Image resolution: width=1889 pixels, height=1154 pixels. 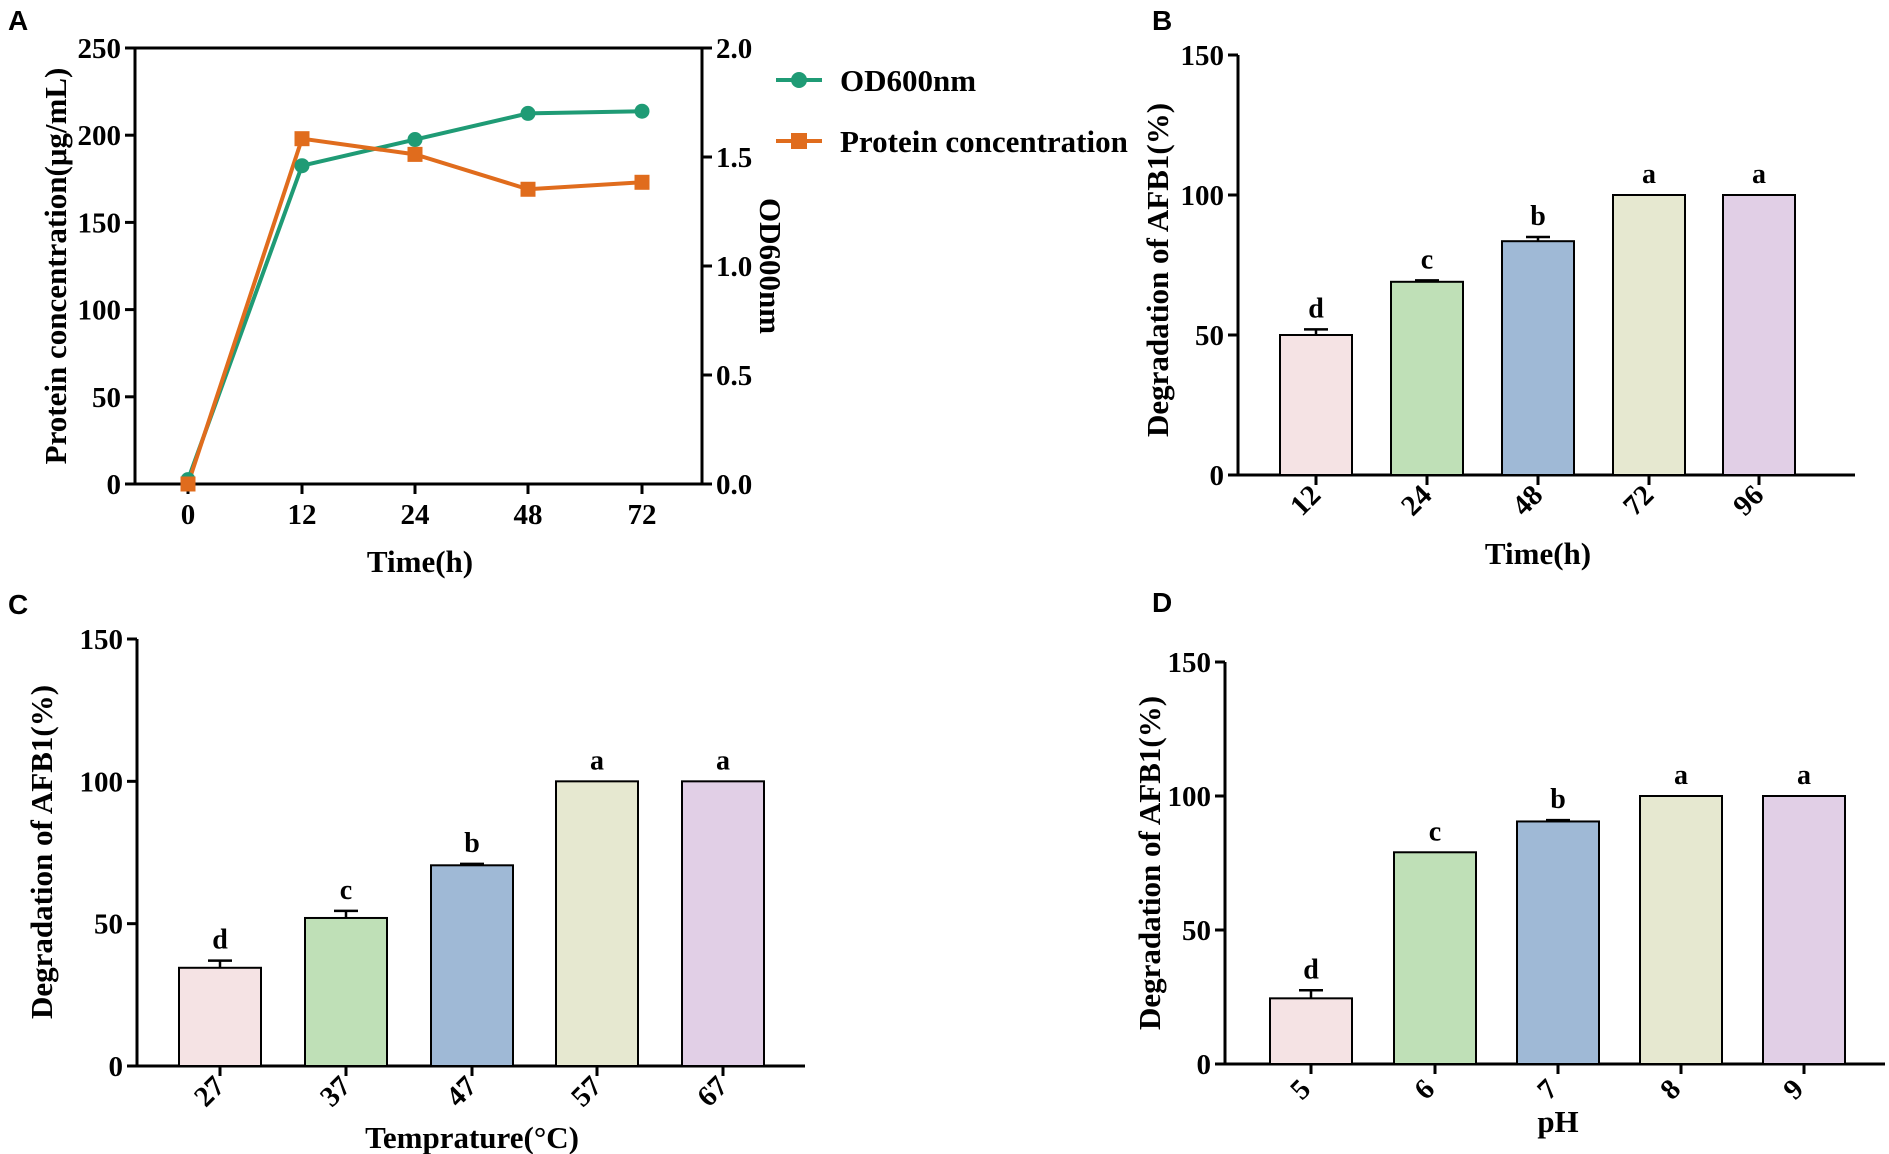 What do you see at coordinates (18, 604) in the screenshot?
I see `panel-c-label: C` at bounding box center [18, 604].